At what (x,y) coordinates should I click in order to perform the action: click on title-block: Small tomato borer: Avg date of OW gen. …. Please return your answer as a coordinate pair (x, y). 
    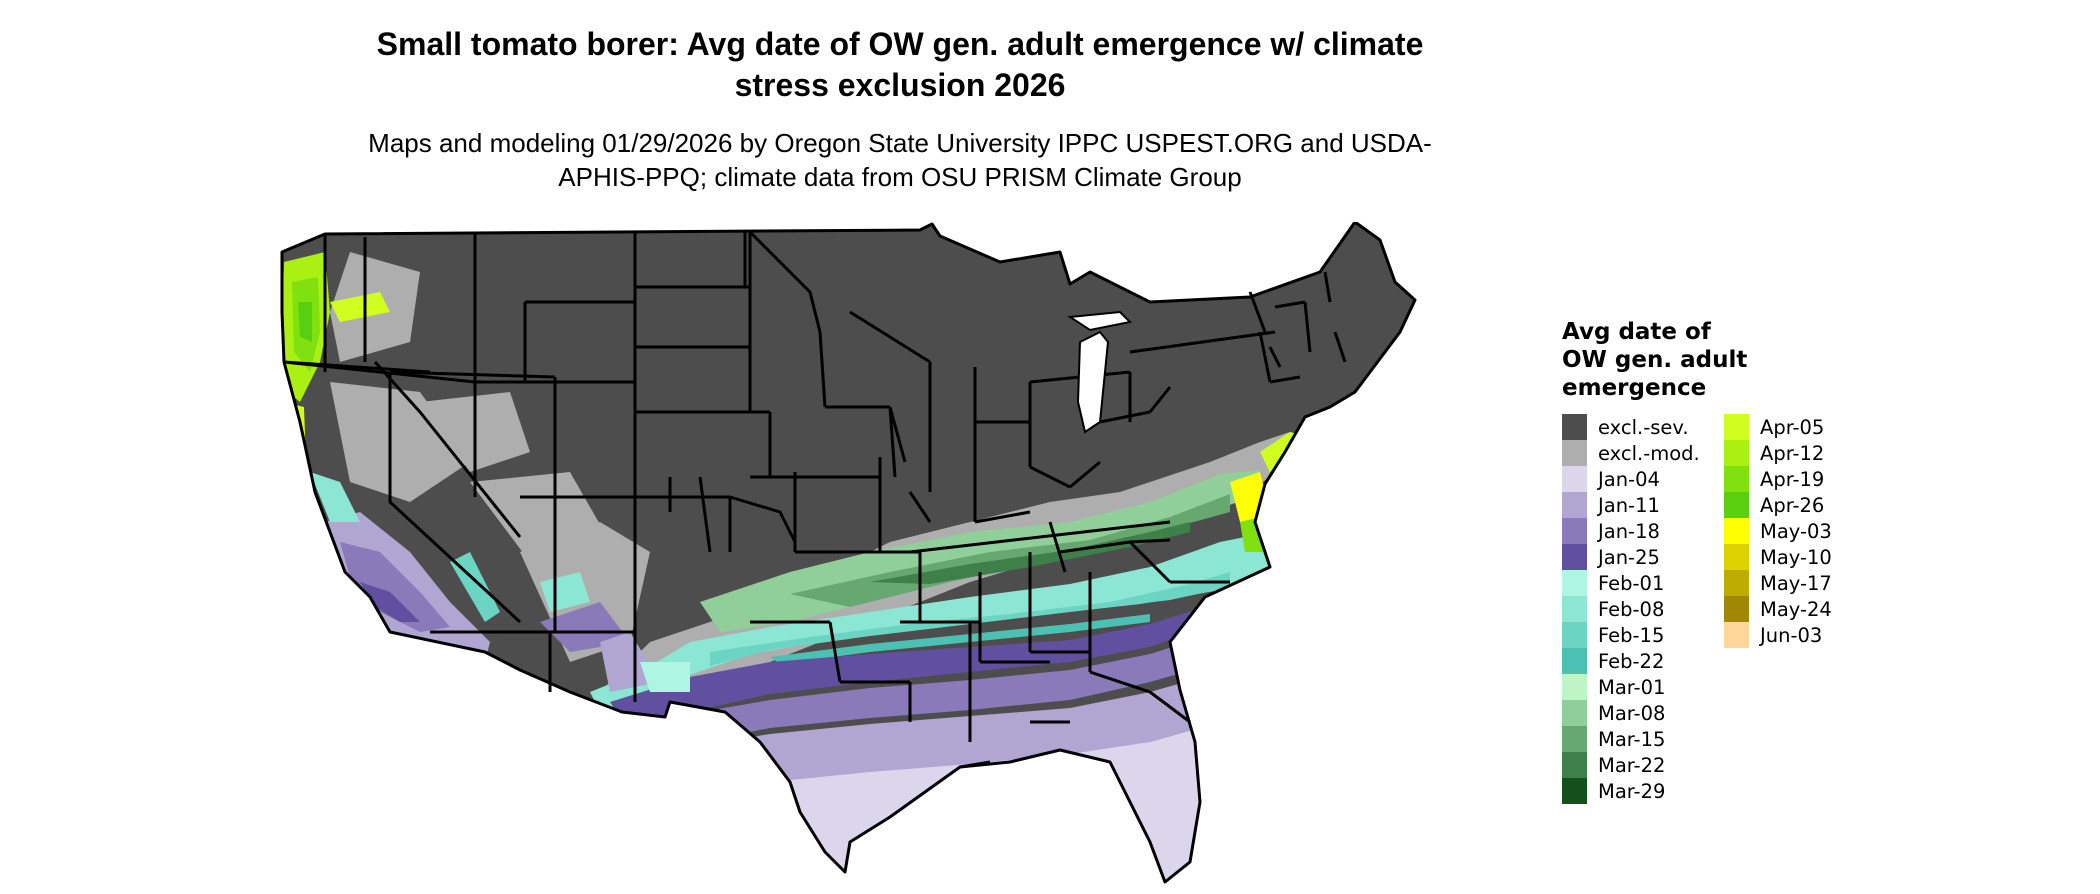
    Looking at the image, I should click on (900, 109).